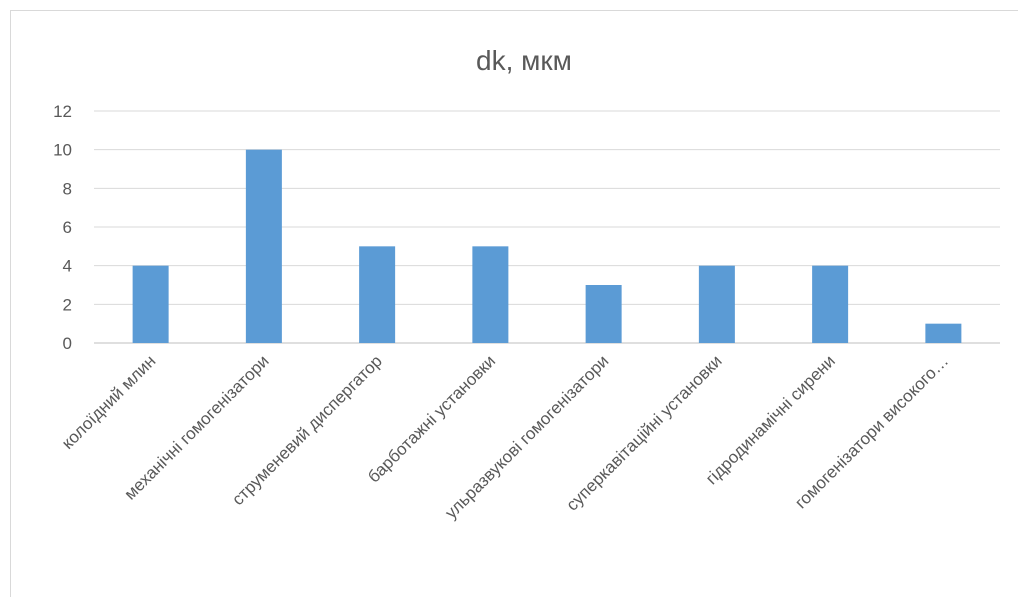 The image size is (1018, 597). Describe the element at coordinates (67, 343) in the screenshot. I see `y-tick-label: 0` at that location.